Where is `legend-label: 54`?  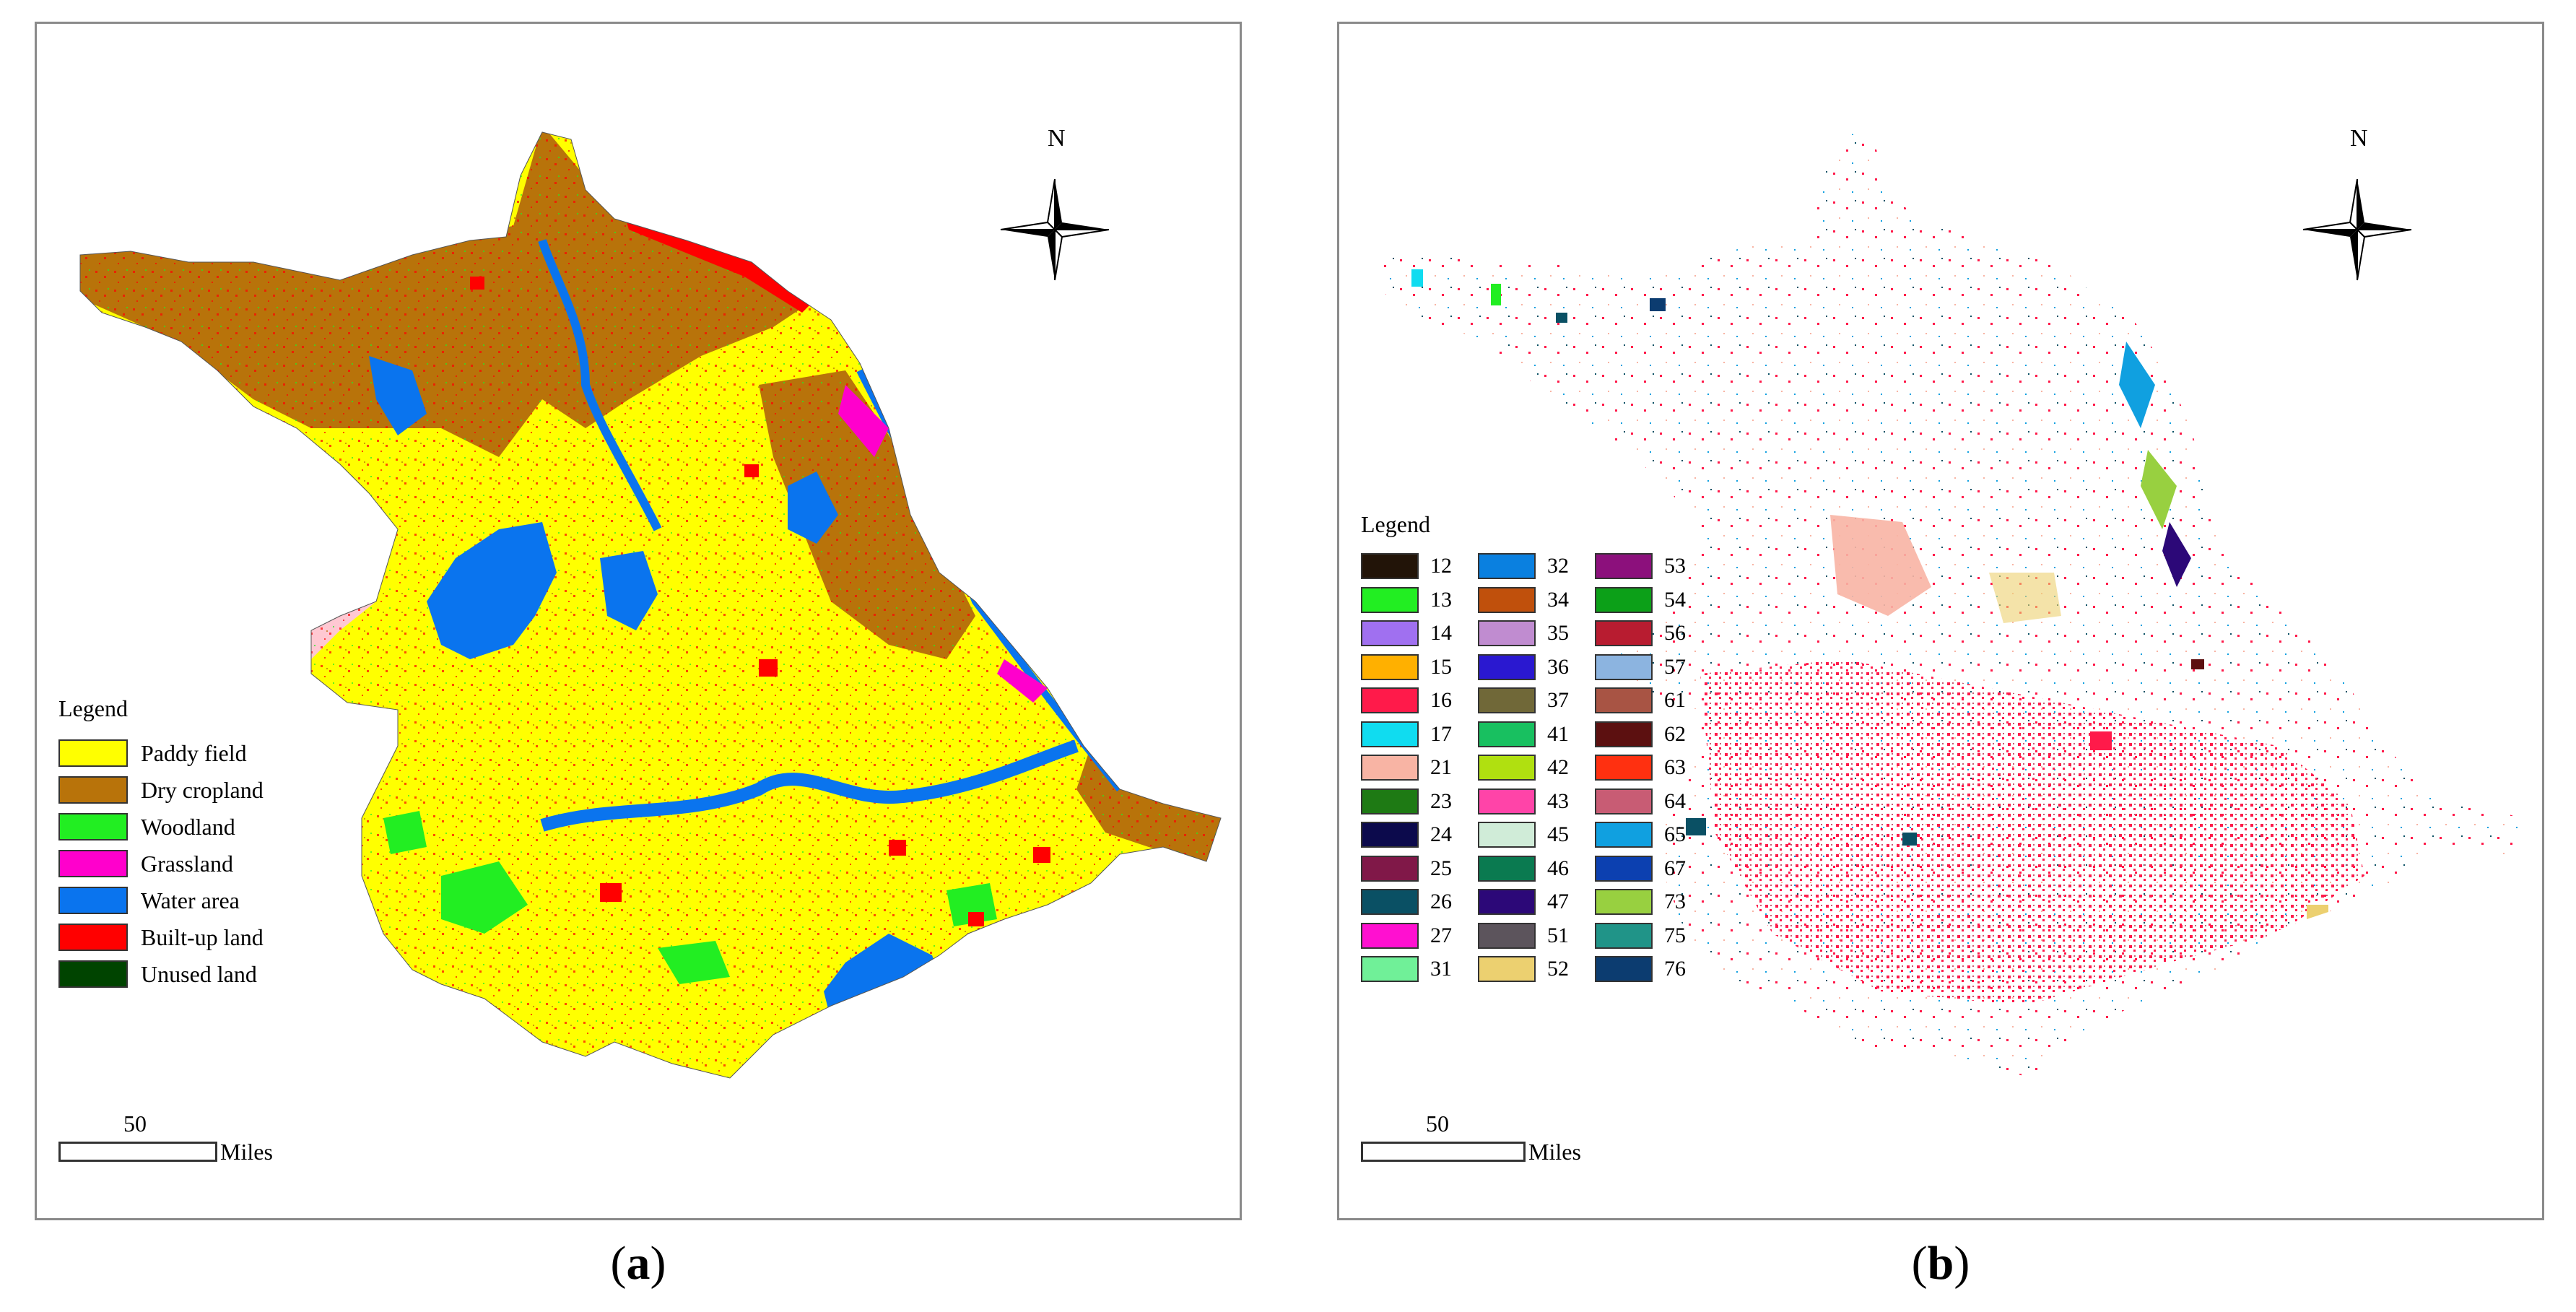
legend-label: 54 is located at coordinates (1675, 600).